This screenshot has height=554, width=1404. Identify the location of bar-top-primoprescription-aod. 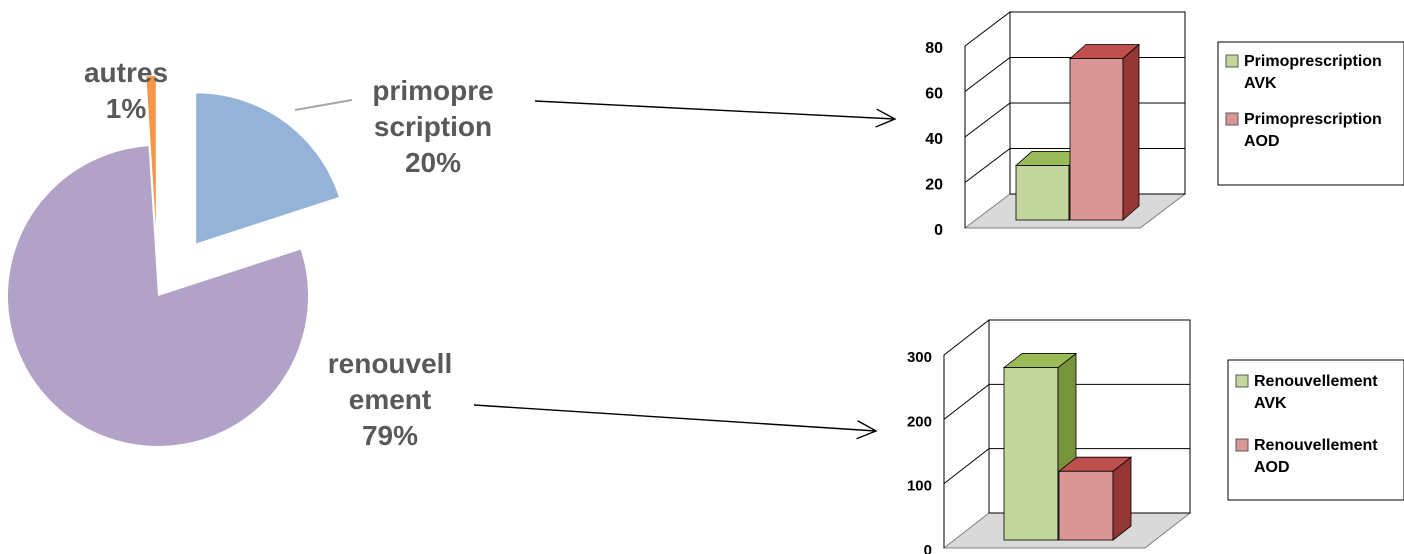
(1104, 51).